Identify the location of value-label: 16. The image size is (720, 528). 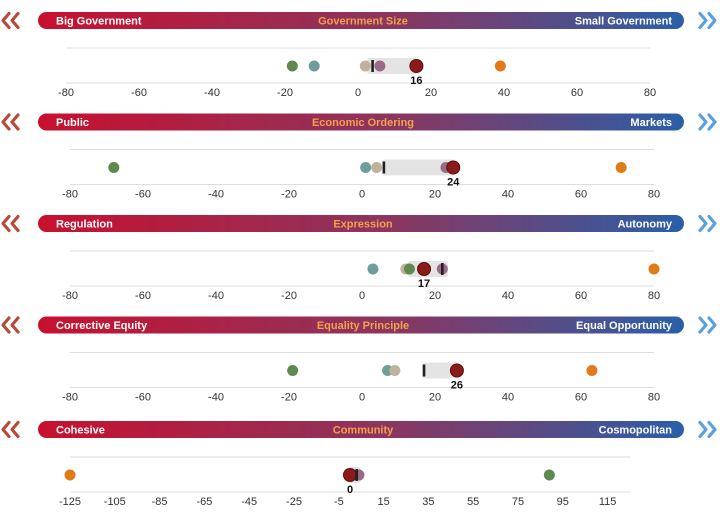
(416, 81).